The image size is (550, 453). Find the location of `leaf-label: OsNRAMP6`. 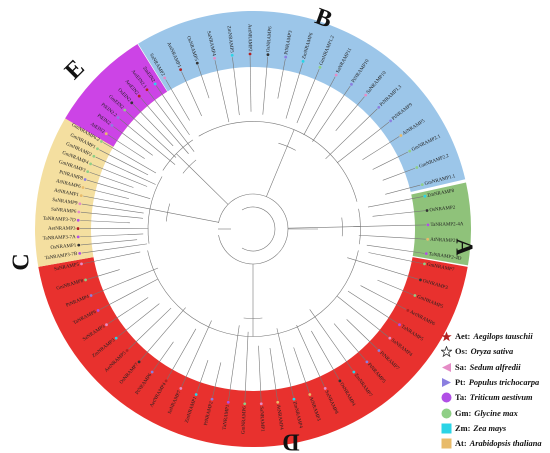

leaf-label: OsNRAMP6 is located at coordinates (269, 39).